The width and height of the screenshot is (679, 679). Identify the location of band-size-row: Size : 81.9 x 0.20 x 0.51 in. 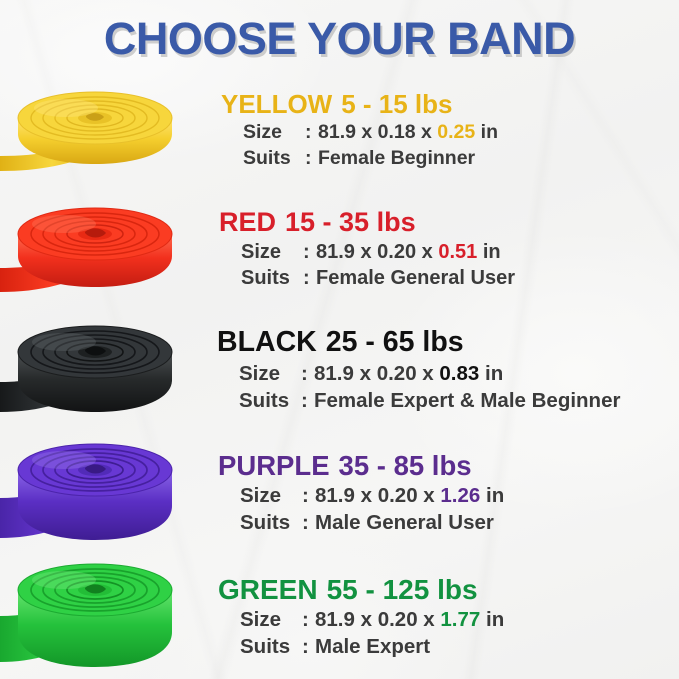
(458, 252).